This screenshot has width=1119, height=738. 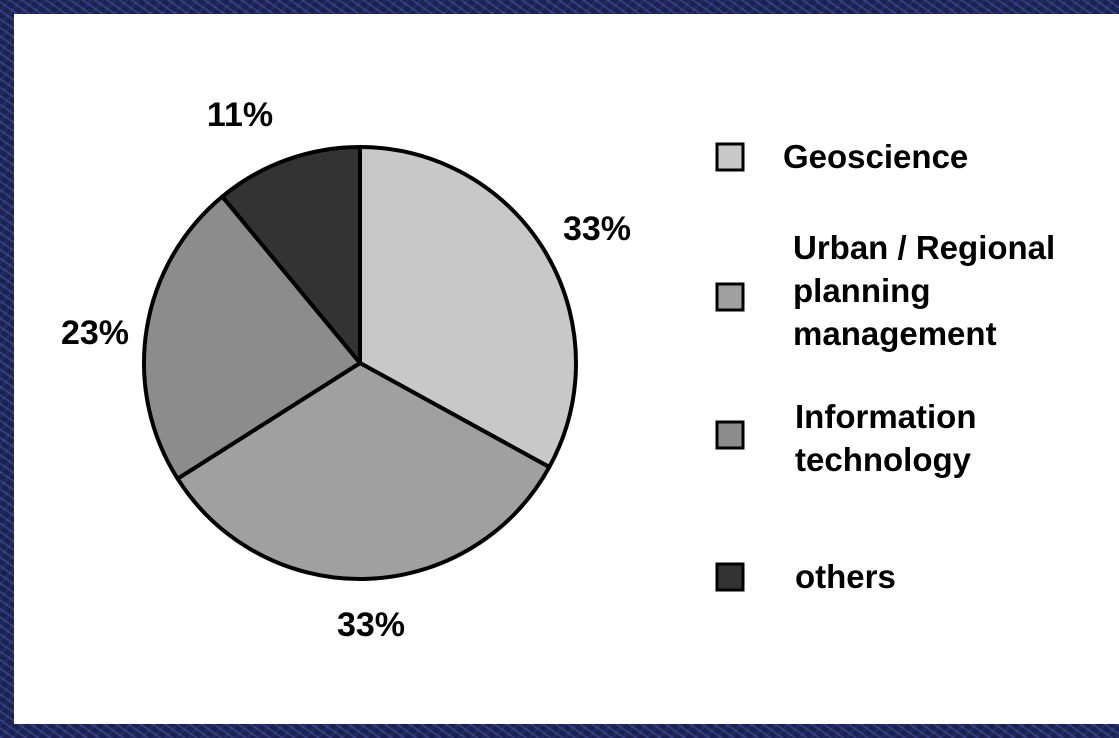 I want to click on slice-percent-label-3: 23%, so click(x=95, y=333).